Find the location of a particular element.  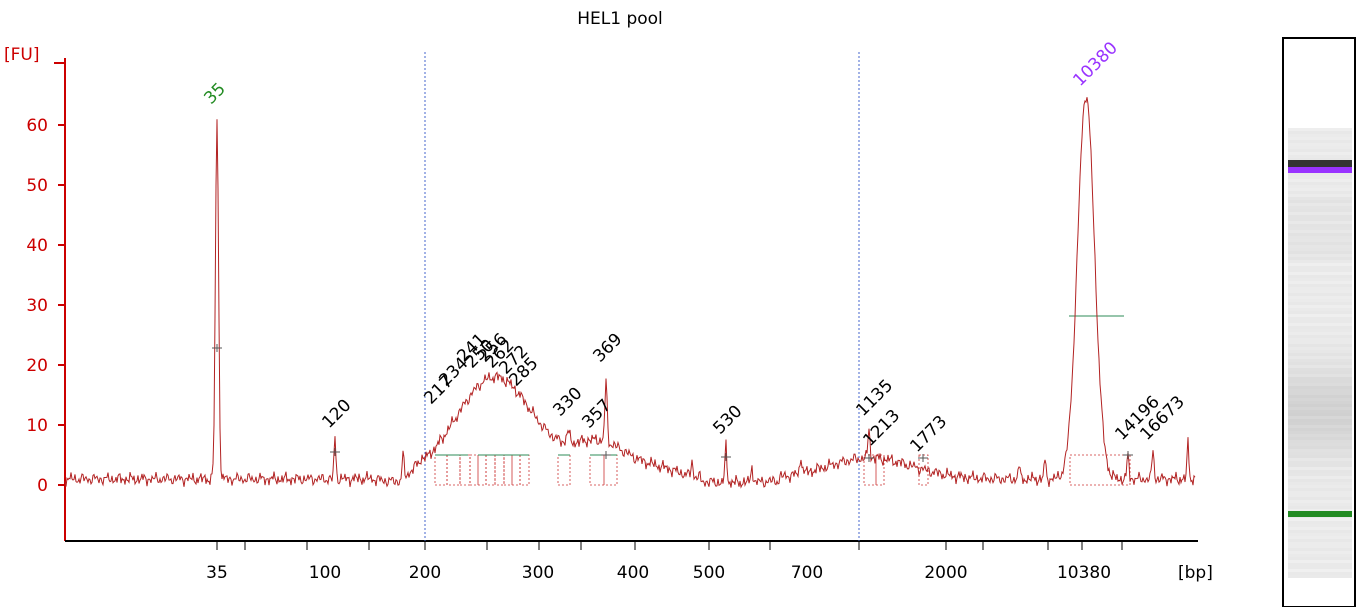

x-axis-label: [bp] is located at coordinates (1195, 573).